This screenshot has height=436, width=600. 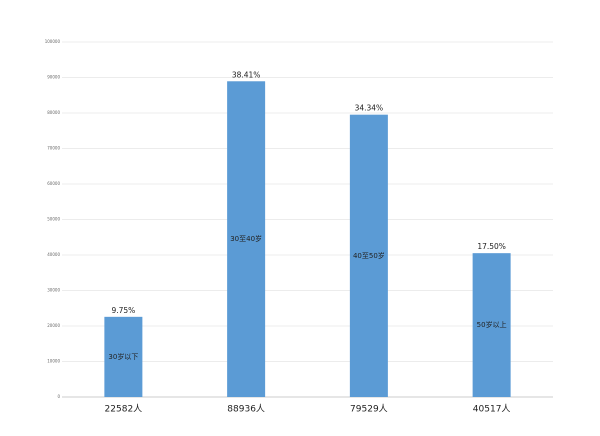 What do you see at coordinates (246, 409) in the screenshot?
I see `x-tick-label: 88936人` at bounding box center [246, 409].